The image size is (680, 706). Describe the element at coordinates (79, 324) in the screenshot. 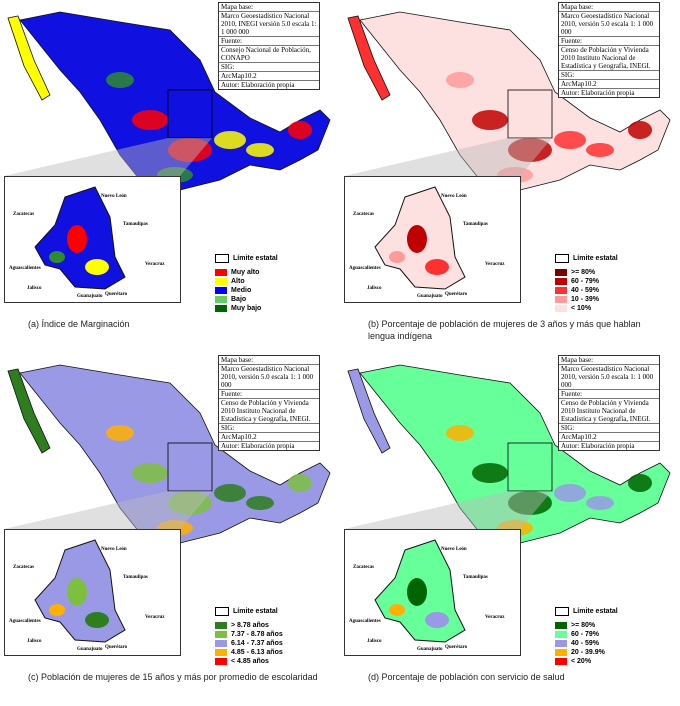

I see `panel-caption: (a) Índice de Marginación` at that location.